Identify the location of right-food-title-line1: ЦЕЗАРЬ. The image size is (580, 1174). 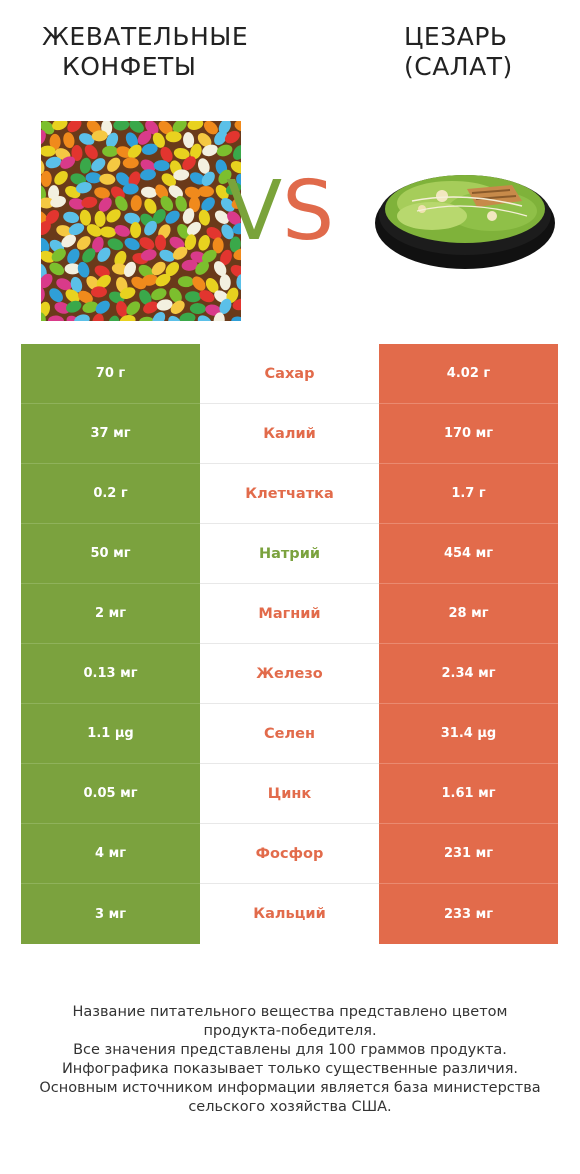
(456, 36).